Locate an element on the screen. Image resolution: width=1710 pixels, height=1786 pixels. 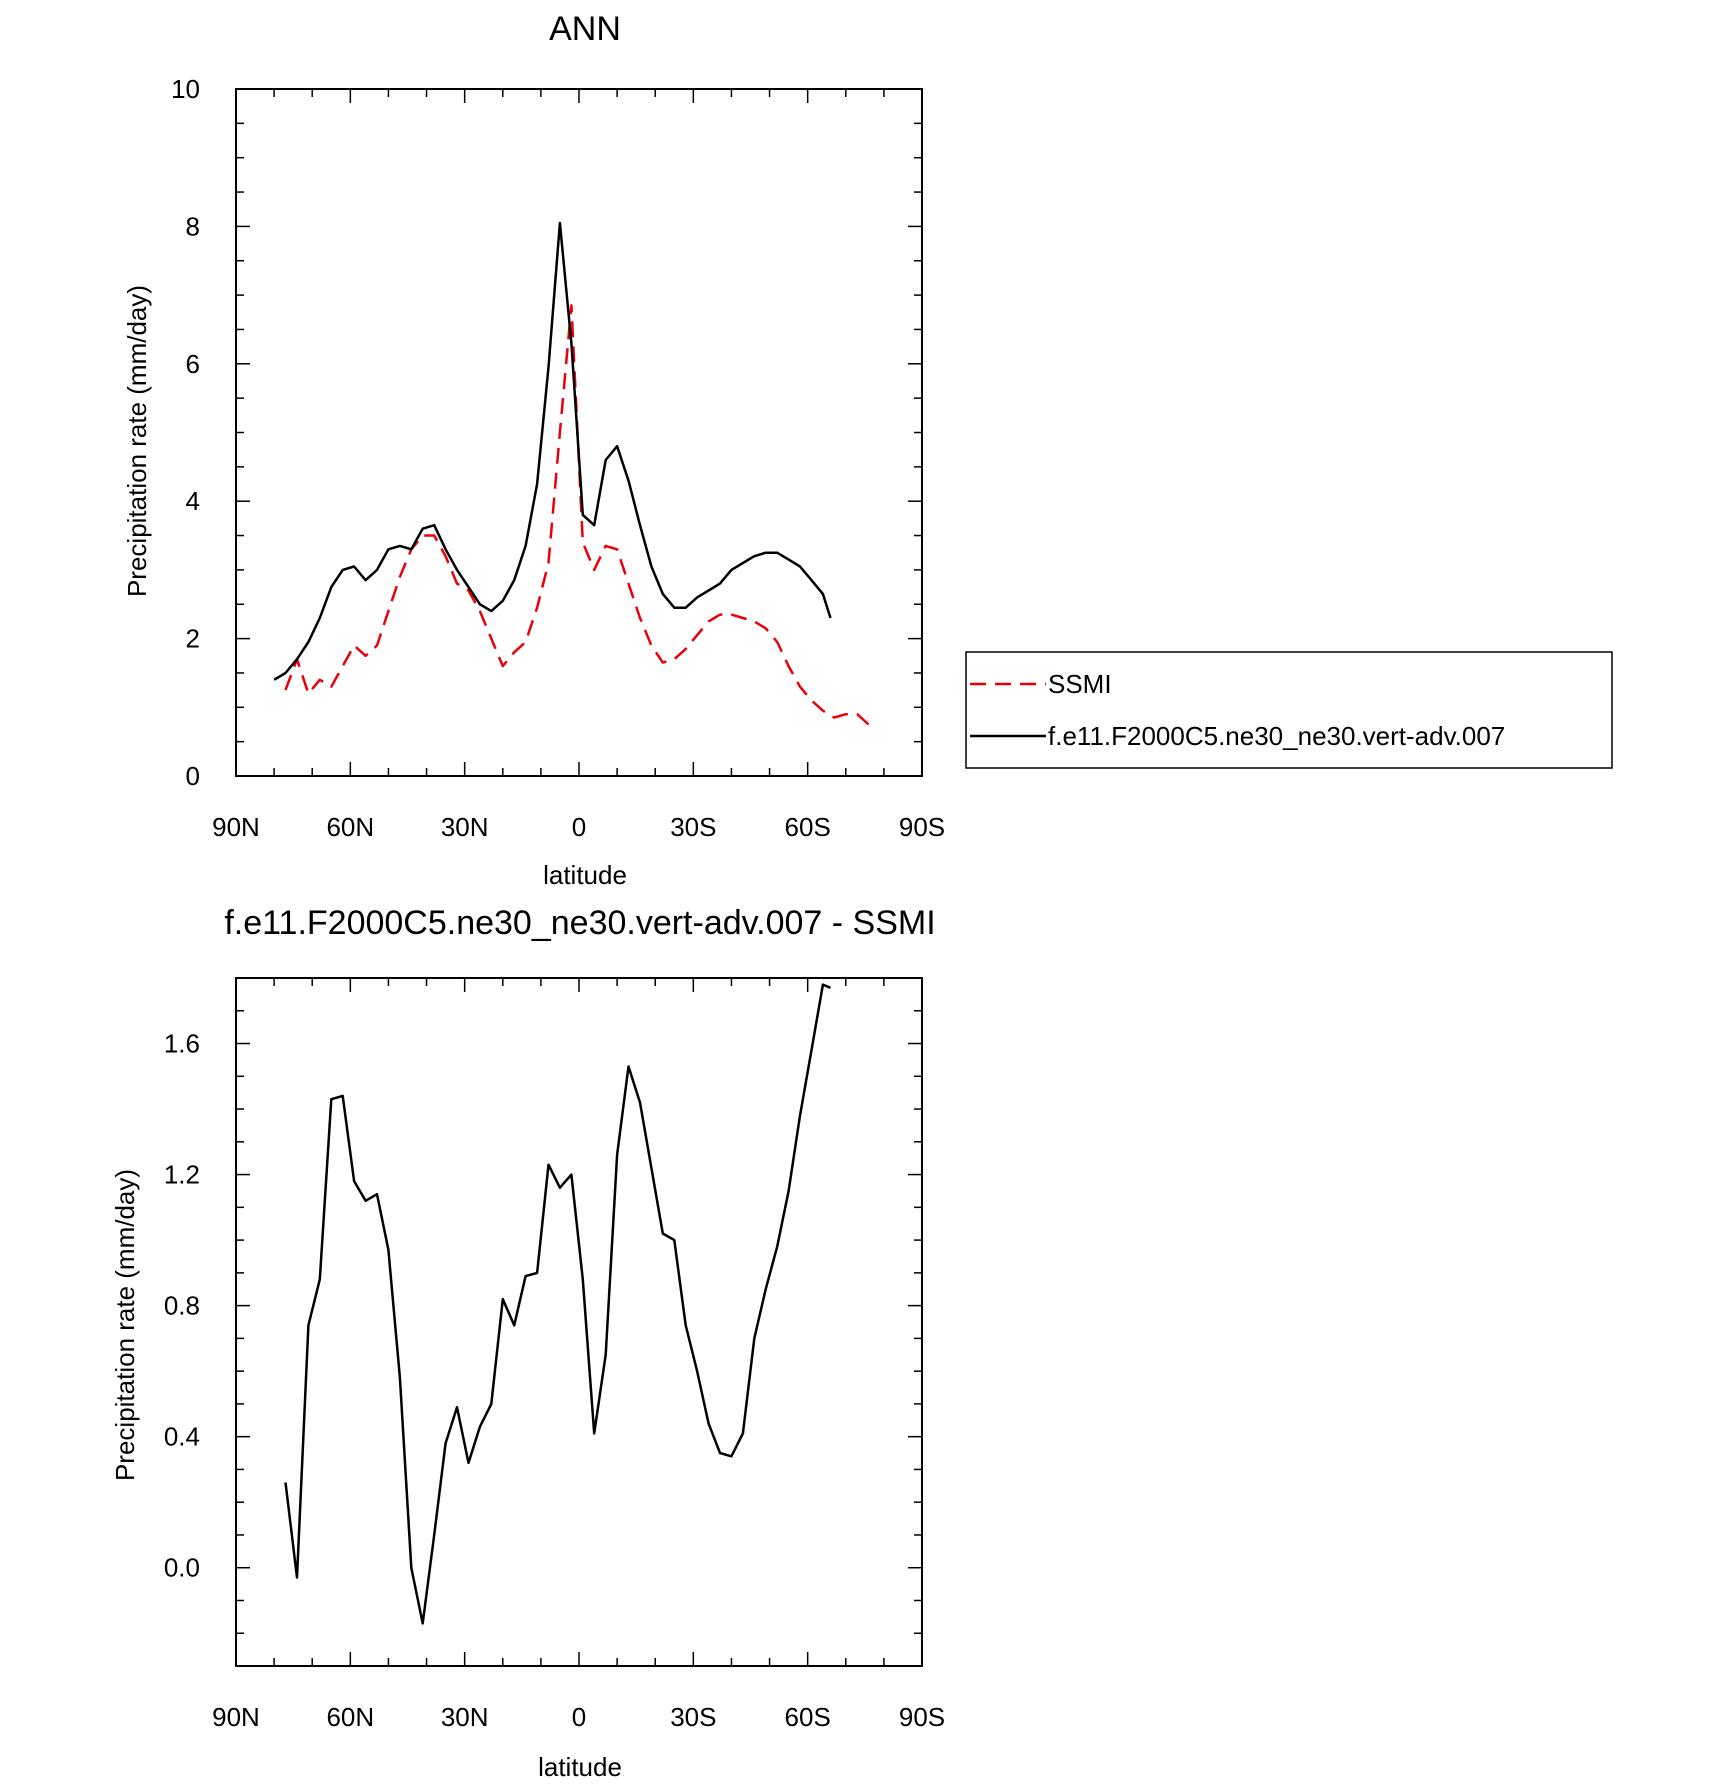
legend-box is located at coordinates (1289, 710).